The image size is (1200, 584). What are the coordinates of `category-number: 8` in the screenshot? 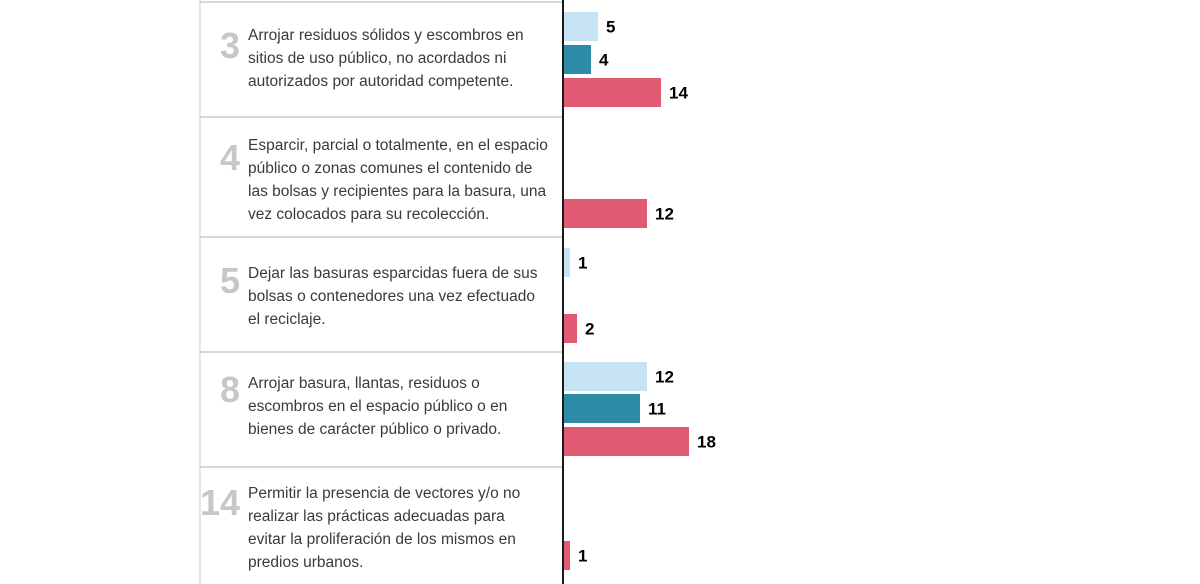 It's located at (230, 389).